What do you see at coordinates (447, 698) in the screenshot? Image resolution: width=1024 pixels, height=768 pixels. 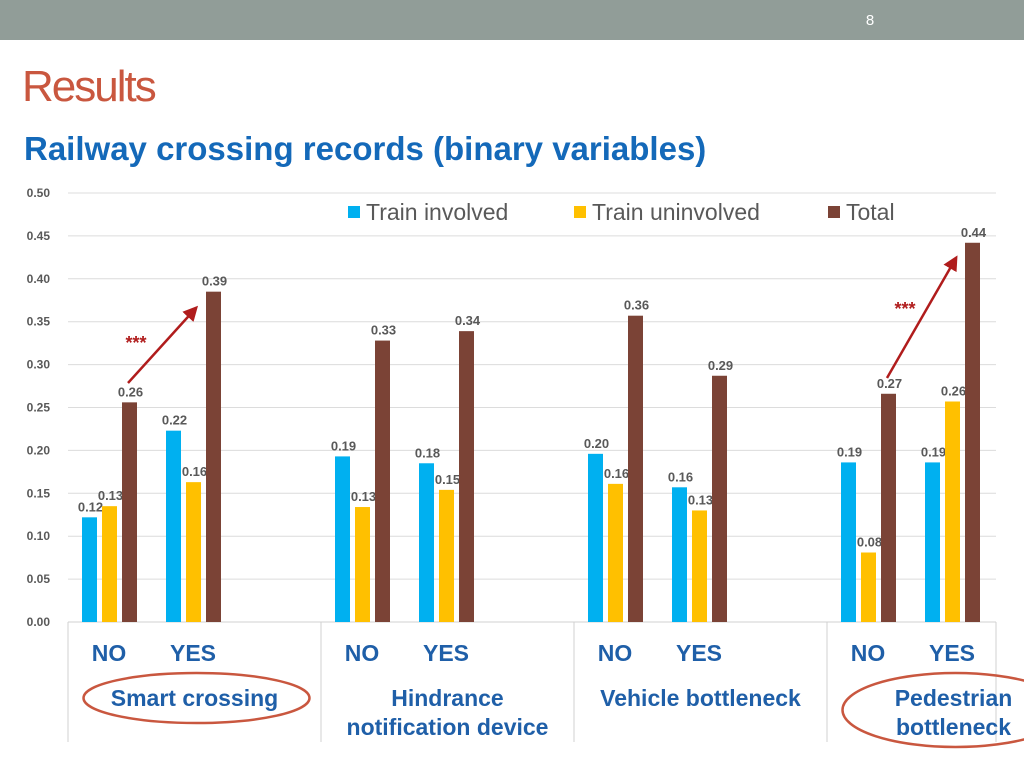 I see `group-label: Hindrance` at bounding box center [447, 698].